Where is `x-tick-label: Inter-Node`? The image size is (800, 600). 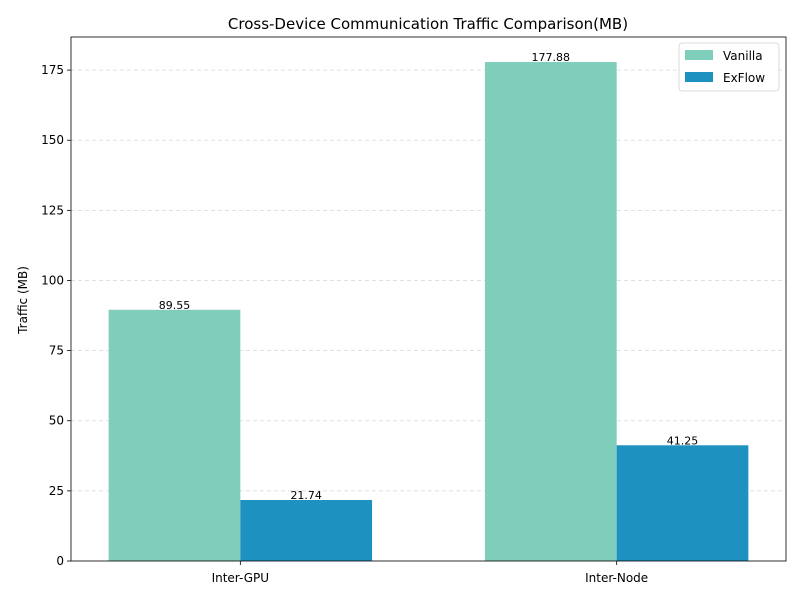 x-tick-label: Inter-Node is located at coordinates (616, 578).